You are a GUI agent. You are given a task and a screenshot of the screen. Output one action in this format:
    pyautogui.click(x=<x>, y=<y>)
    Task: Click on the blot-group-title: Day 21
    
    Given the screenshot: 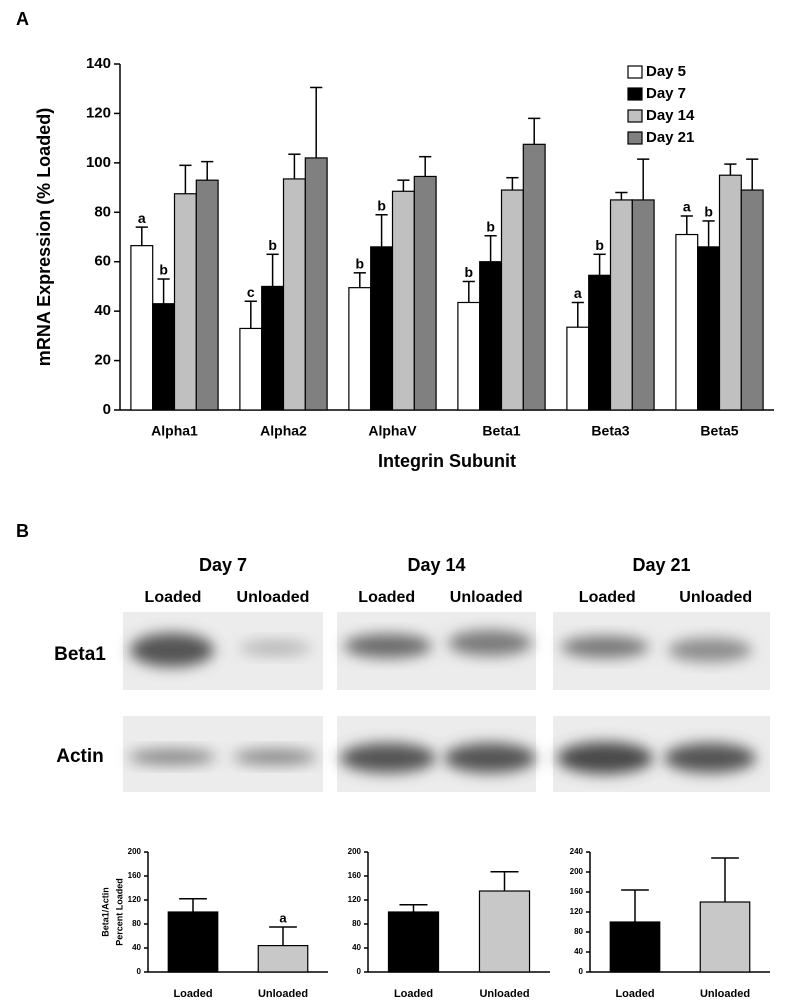 What is the action you would take?
    pyautogui.click(x=661, y=565)
    